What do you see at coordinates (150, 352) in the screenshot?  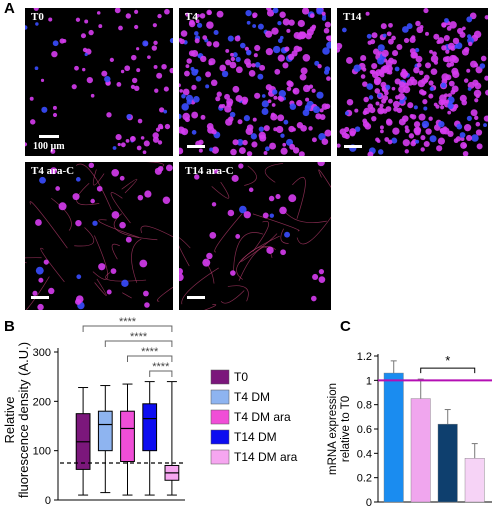 I see `significance-stars: ****` at bounding box center [150, 352].